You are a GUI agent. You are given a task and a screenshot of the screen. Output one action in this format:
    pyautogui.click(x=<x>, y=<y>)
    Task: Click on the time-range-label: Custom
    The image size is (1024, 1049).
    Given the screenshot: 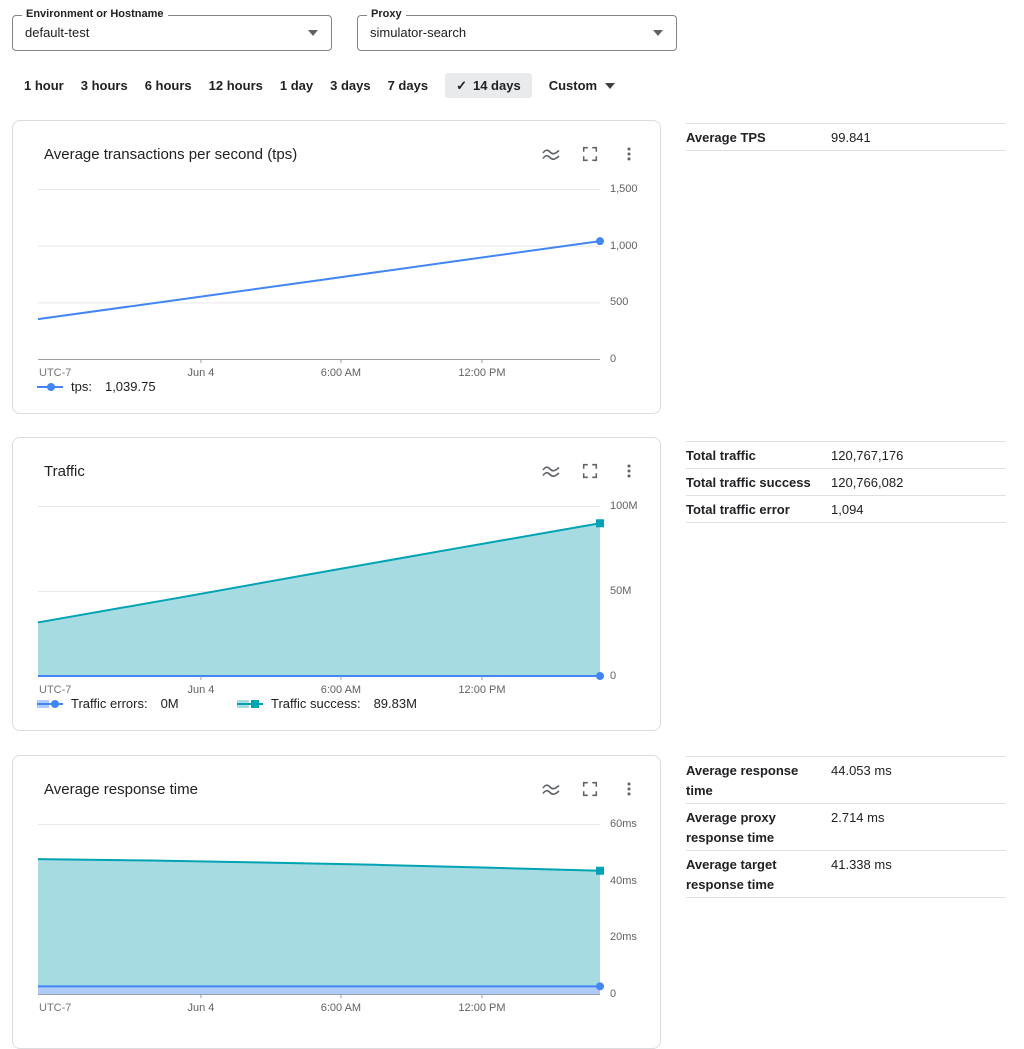 What is the action you would take?
    pyautogui.click(x=573, y=85)
    